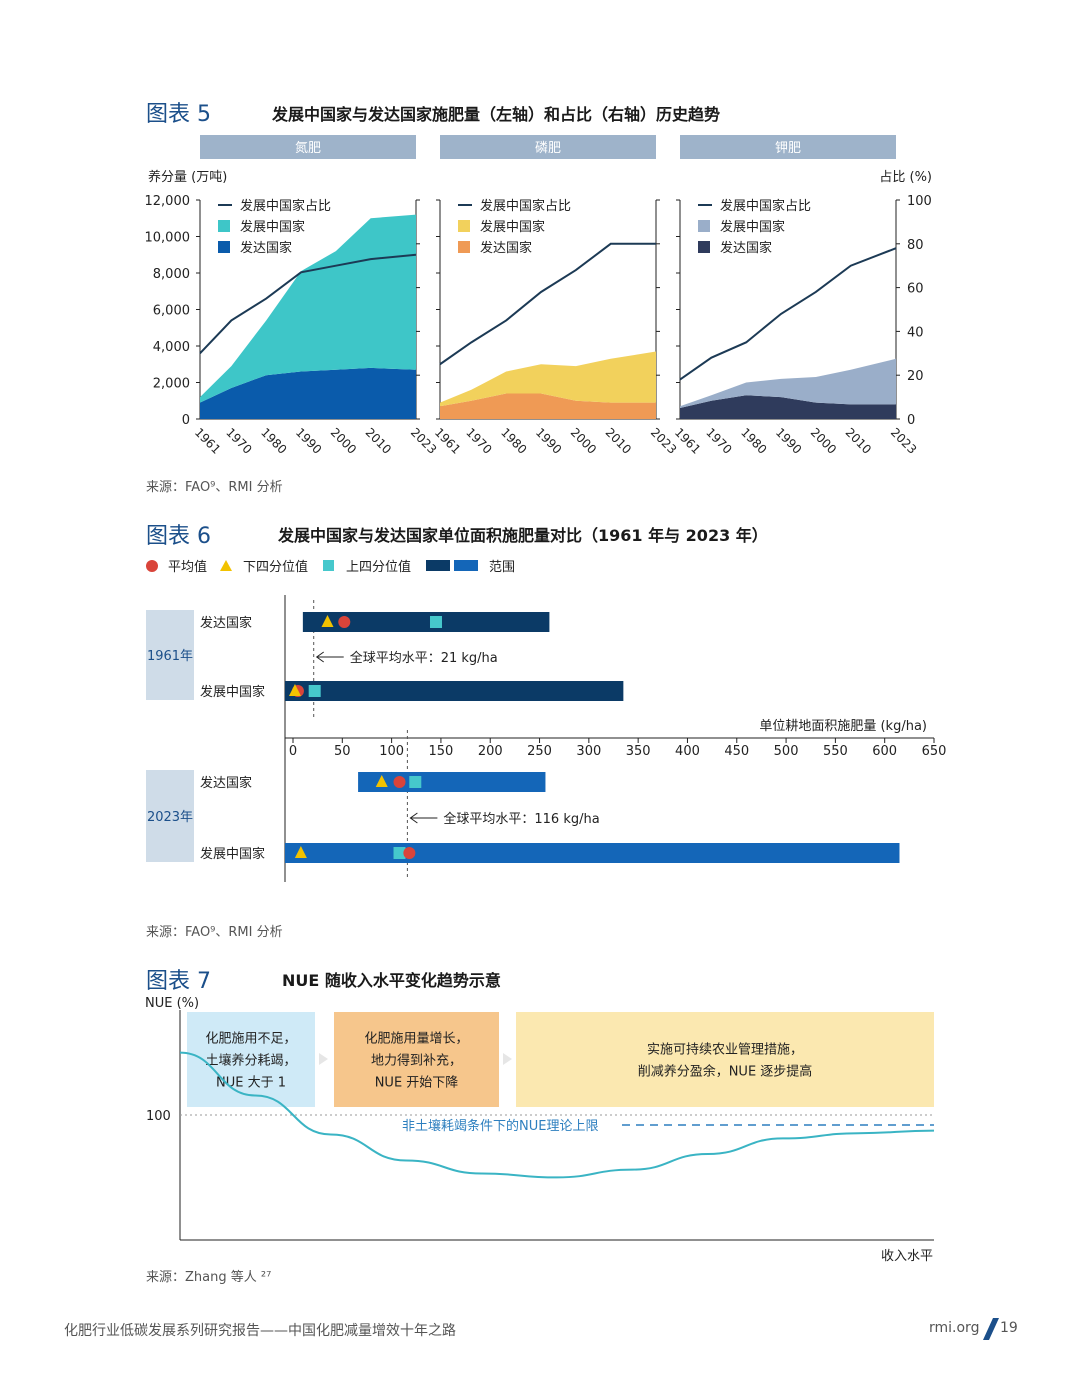 This screenshot has width=1080, height=1398. I want to click on x-tick-label: 450, so click(736, 751).